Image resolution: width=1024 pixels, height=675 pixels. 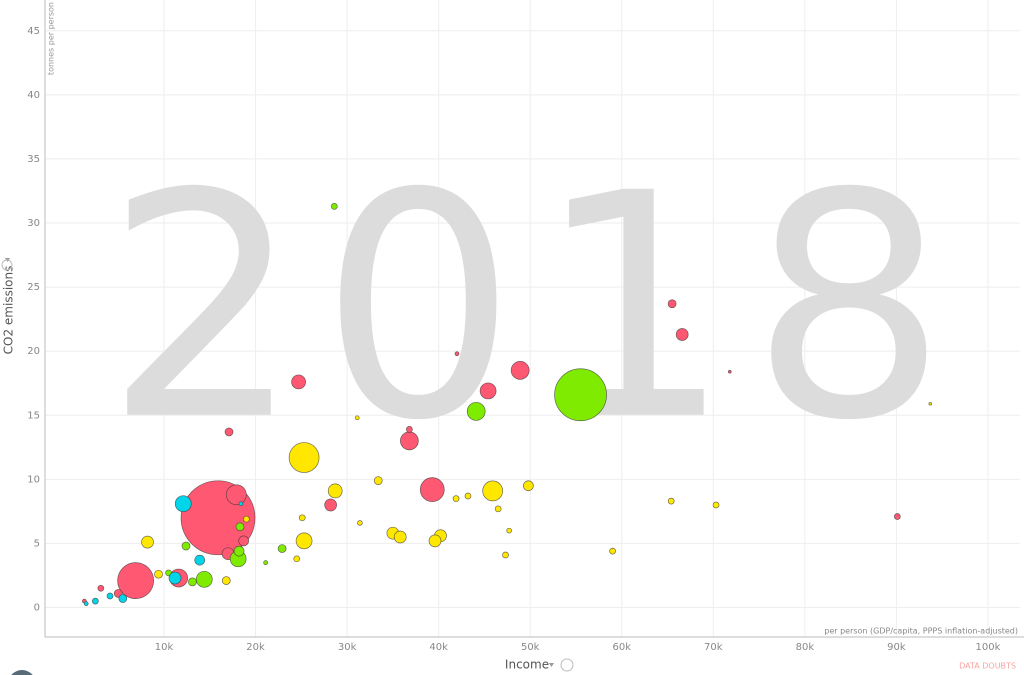 I want to click on x-tick-label: 80k, so click(x=805, y=647).